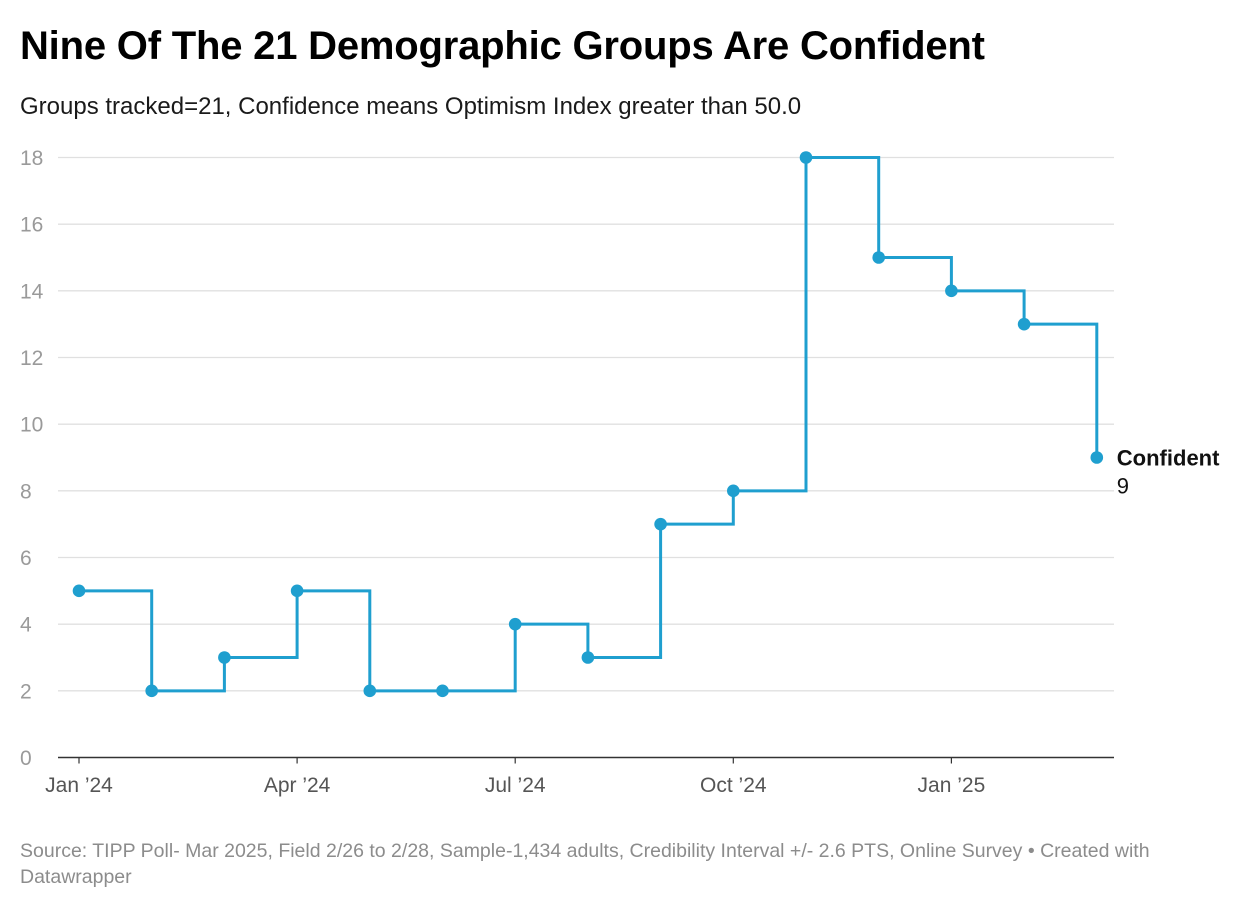 The width and height of the screenshot is (1240, 910). I want to click on credit-note: Created with Datawrapper, so click(585, 864).